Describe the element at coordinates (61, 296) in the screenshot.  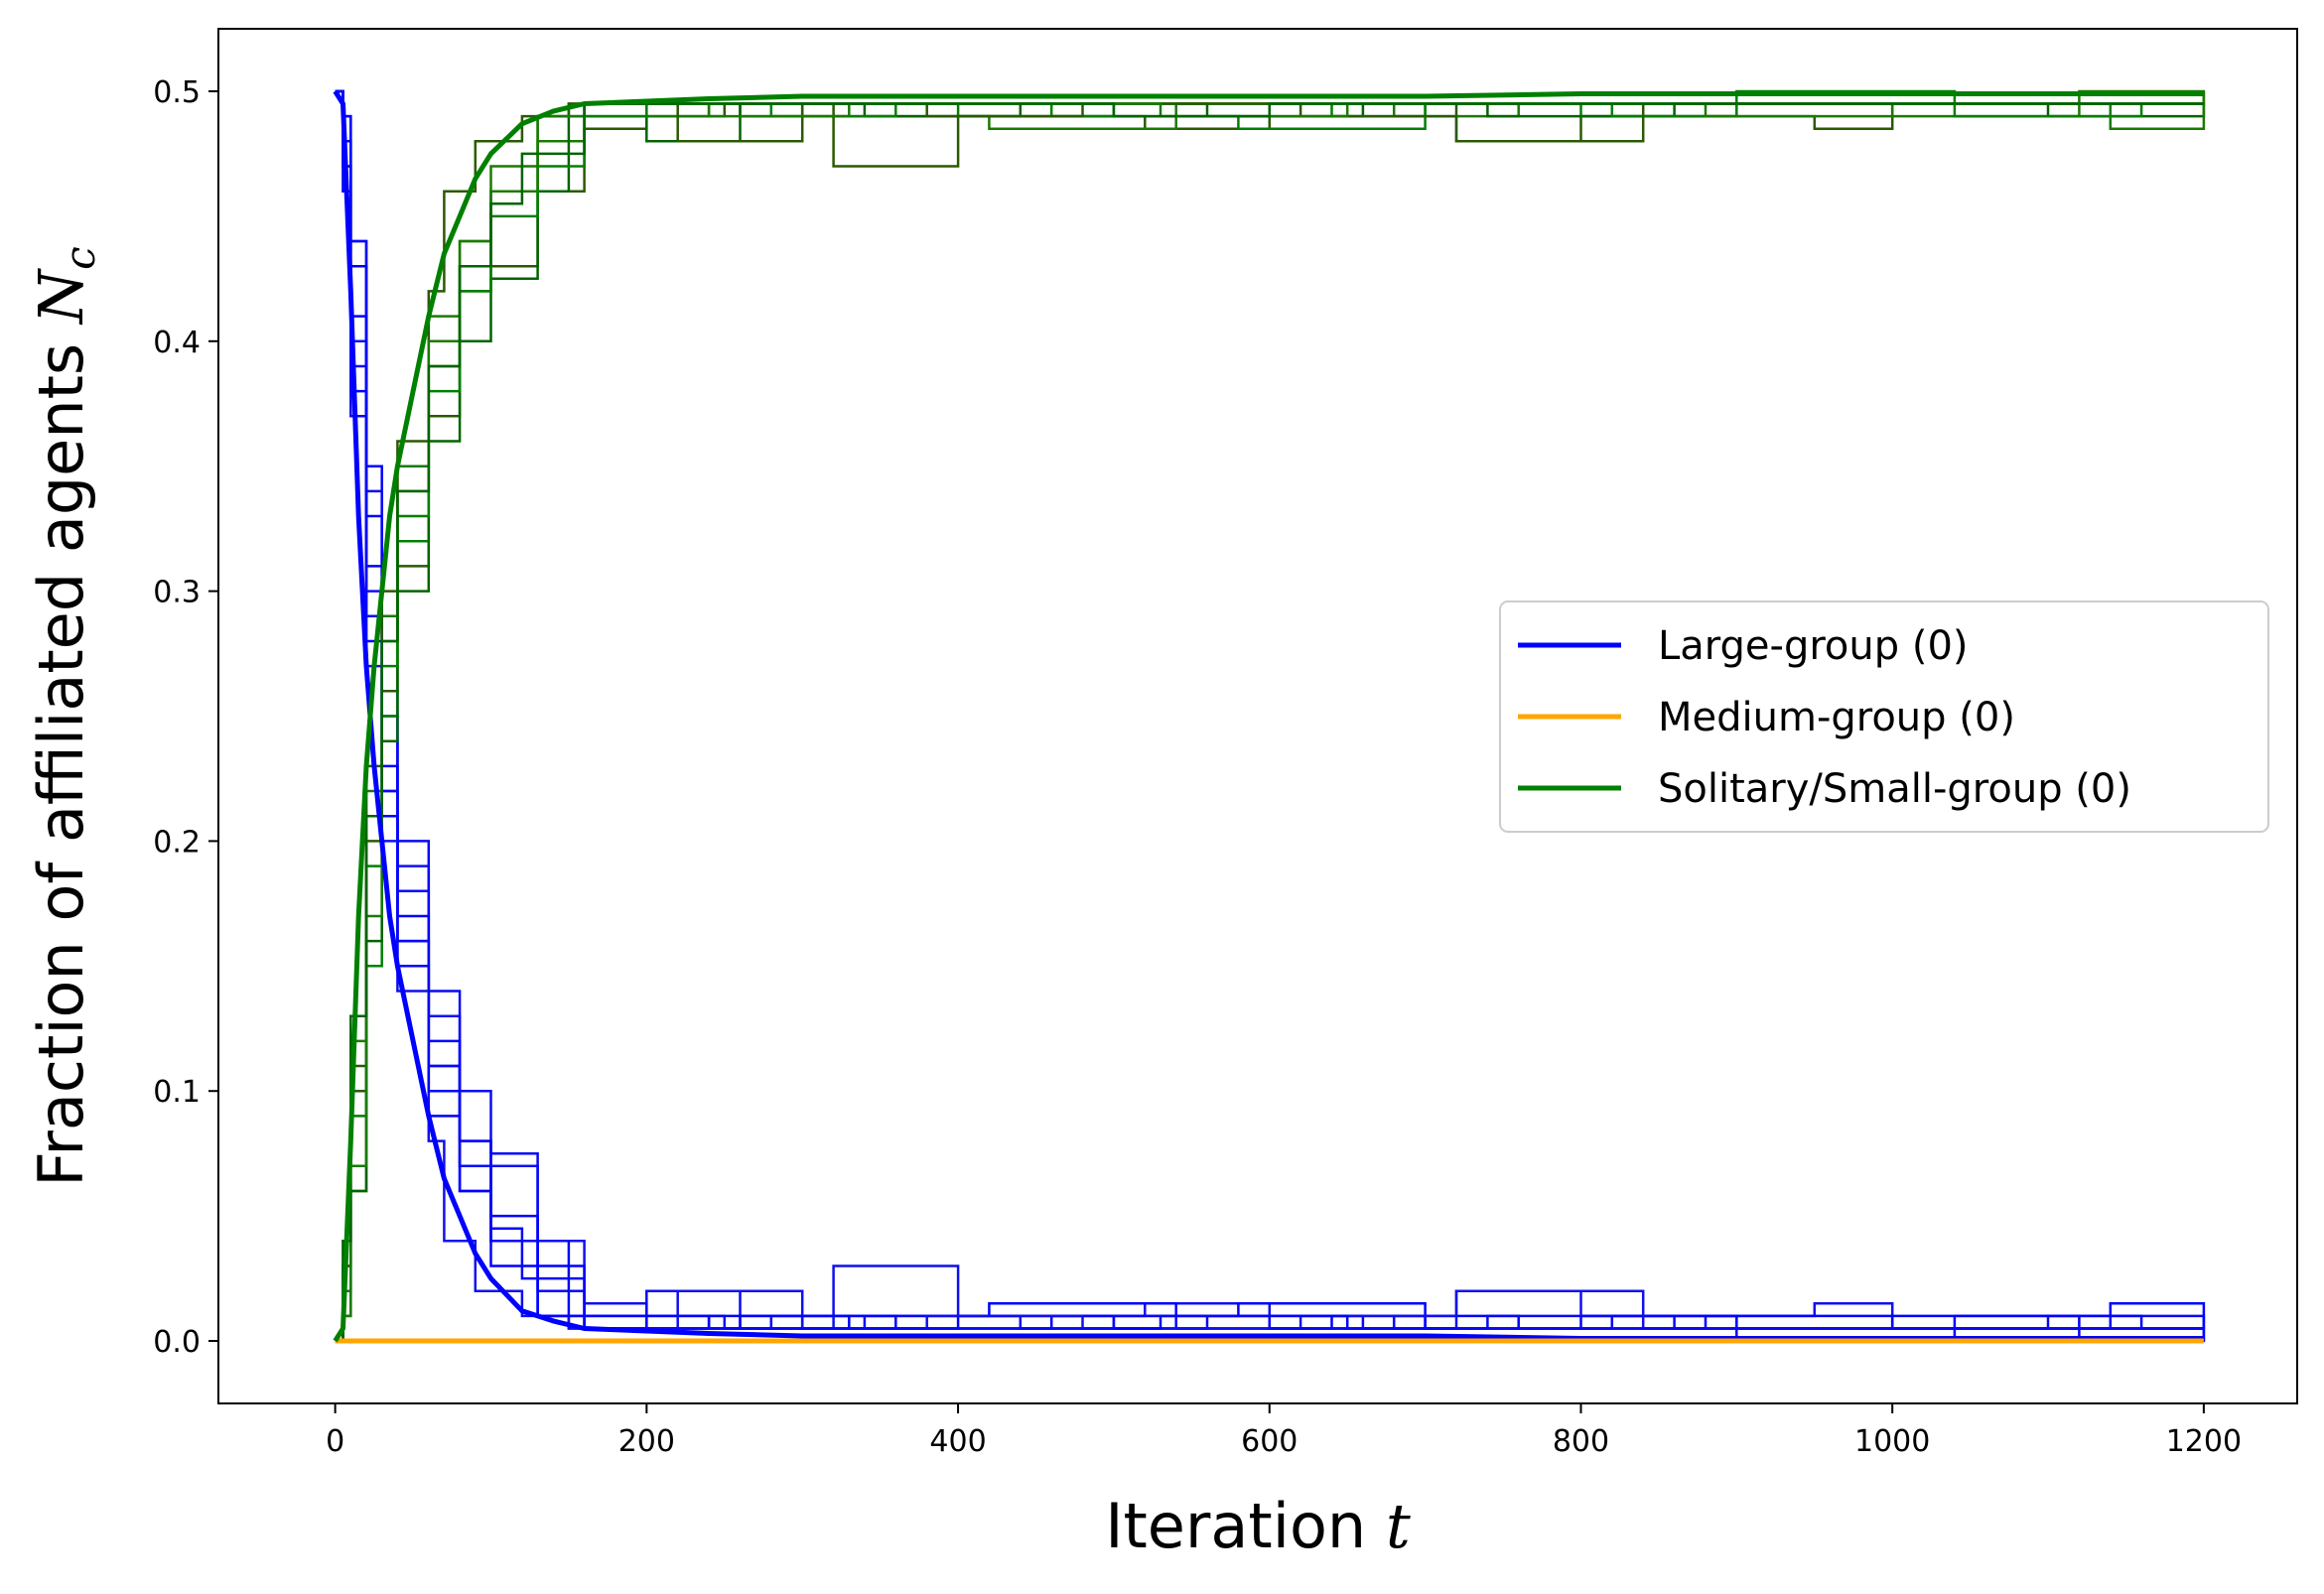
I see `y-axis-label-var: N` at that location.